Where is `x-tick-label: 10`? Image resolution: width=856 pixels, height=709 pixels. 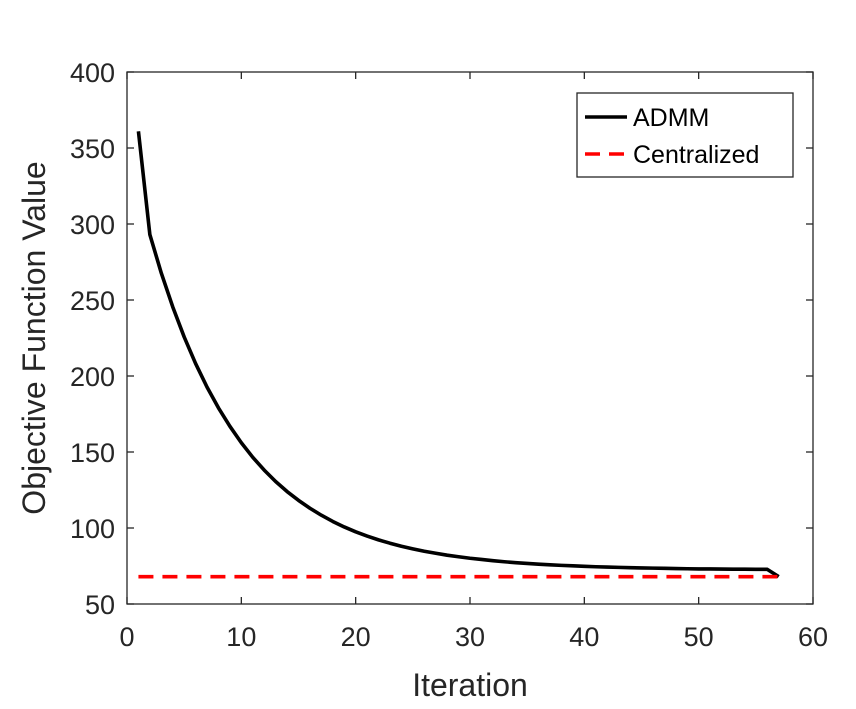
x-tick-label: 10 is located at coordinates (241, 637).